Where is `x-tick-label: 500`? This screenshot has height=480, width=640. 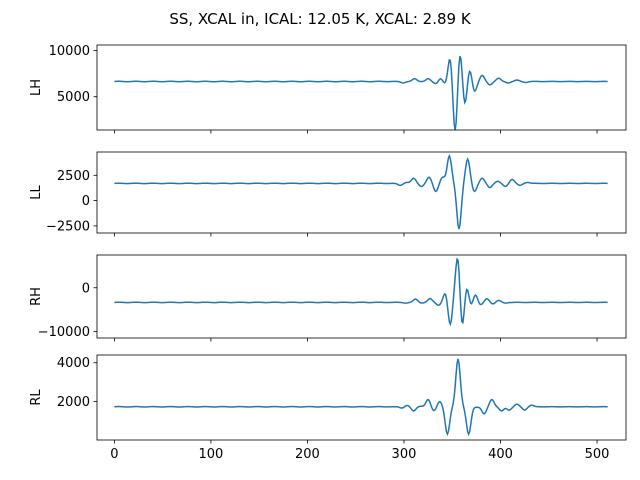 x-tick-label: 500 is located at coordinates (597, 454).